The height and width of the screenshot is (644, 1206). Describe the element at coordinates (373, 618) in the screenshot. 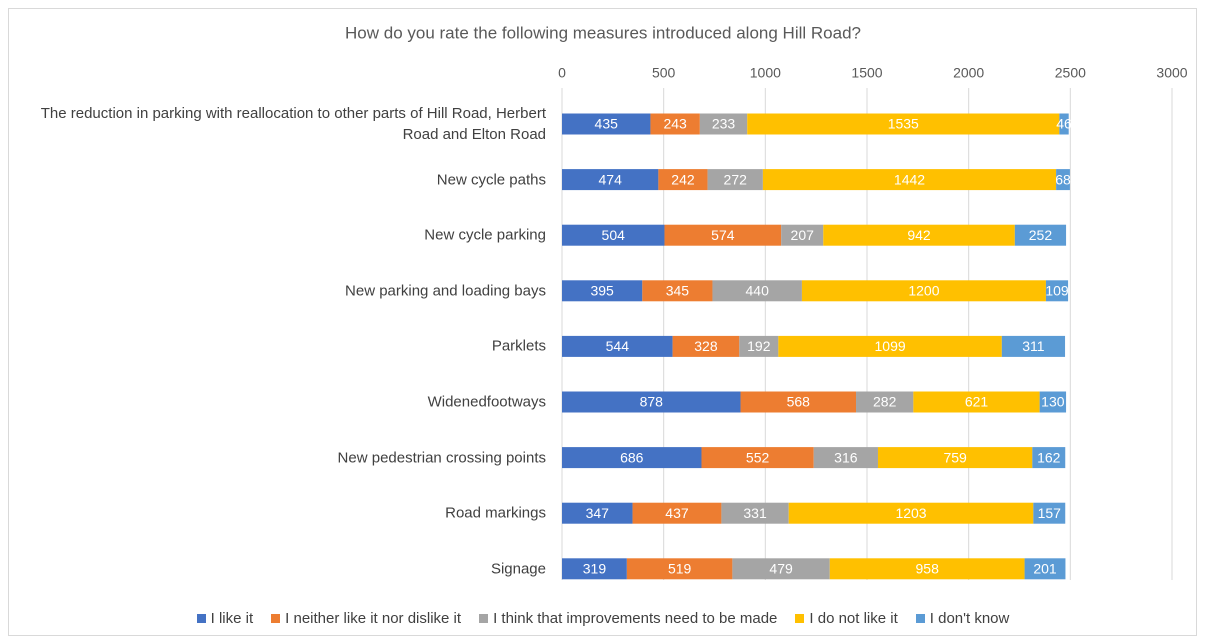

I see `legend-label: I neither like it nor dislike it` at that location.